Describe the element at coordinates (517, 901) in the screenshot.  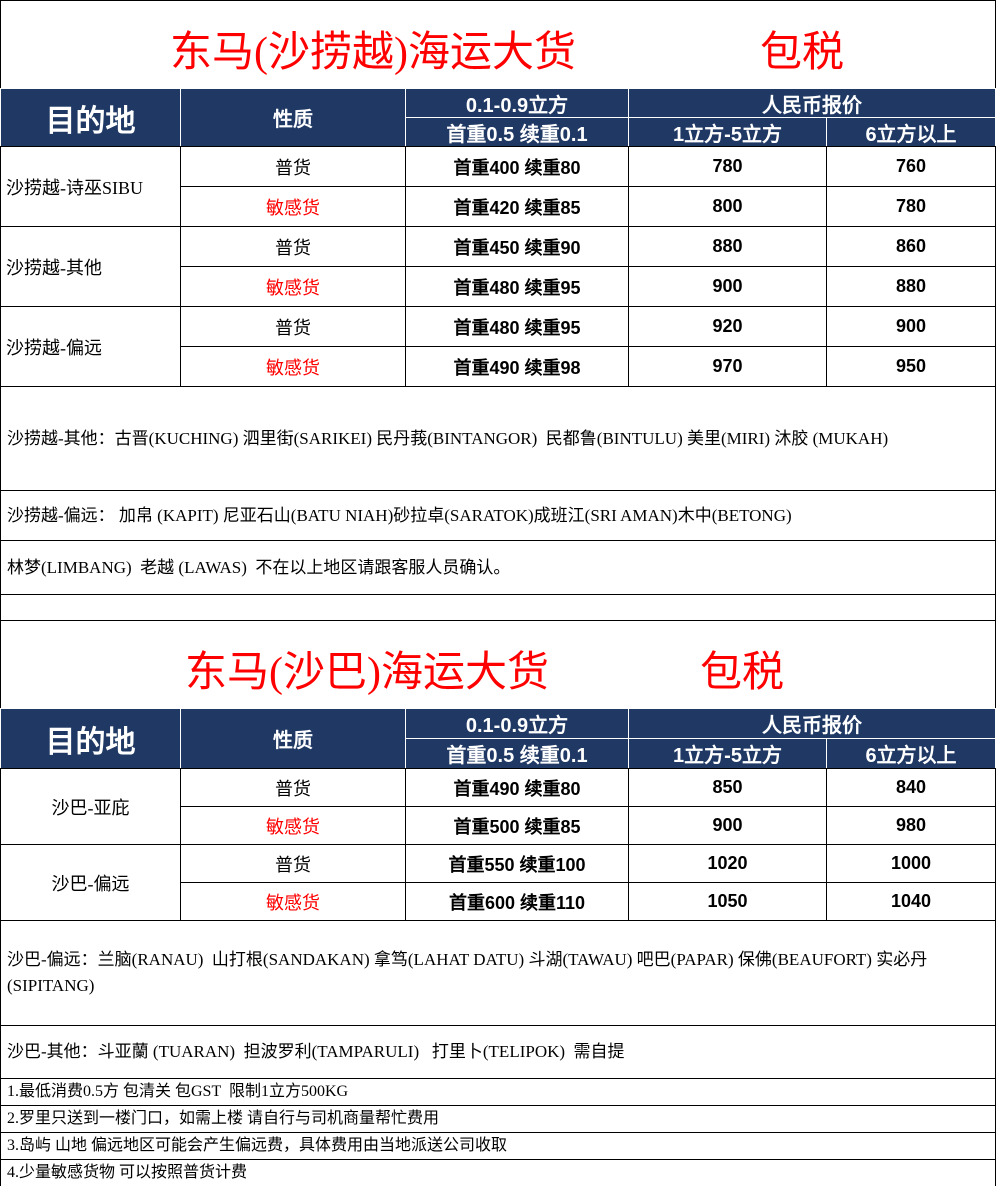
I see `weight-cell: 首重600 续重110` at that location.